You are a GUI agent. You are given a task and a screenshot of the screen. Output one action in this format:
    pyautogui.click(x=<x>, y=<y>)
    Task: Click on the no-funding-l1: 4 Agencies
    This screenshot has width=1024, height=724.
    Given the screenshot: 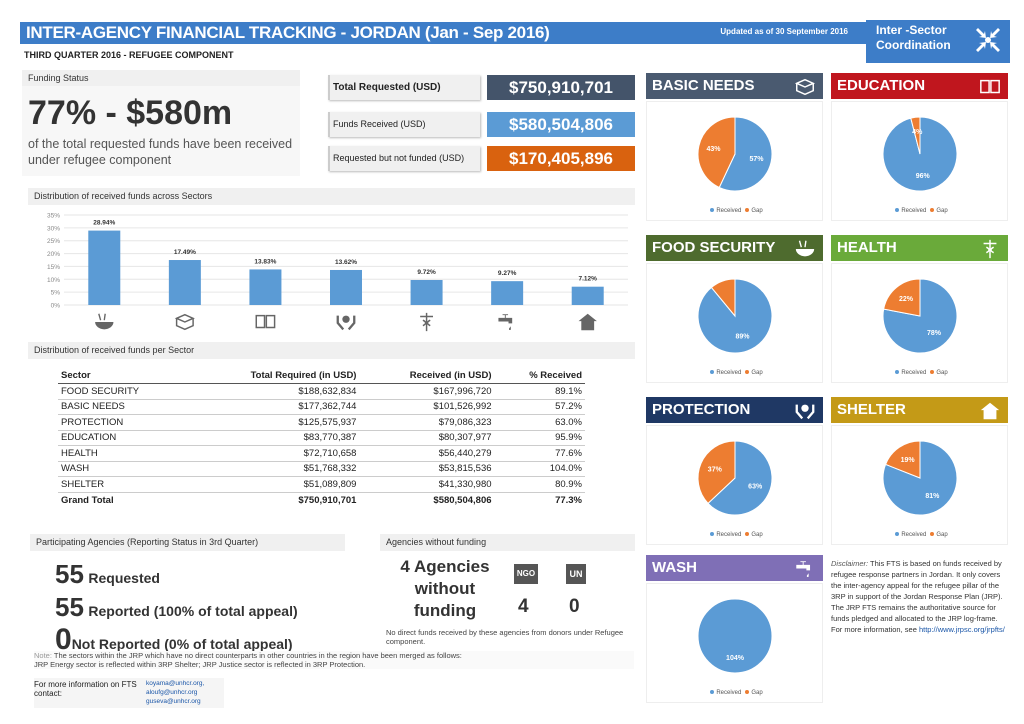 What is the action you would take?
    pyautogui.click(x=445, y=566)
    